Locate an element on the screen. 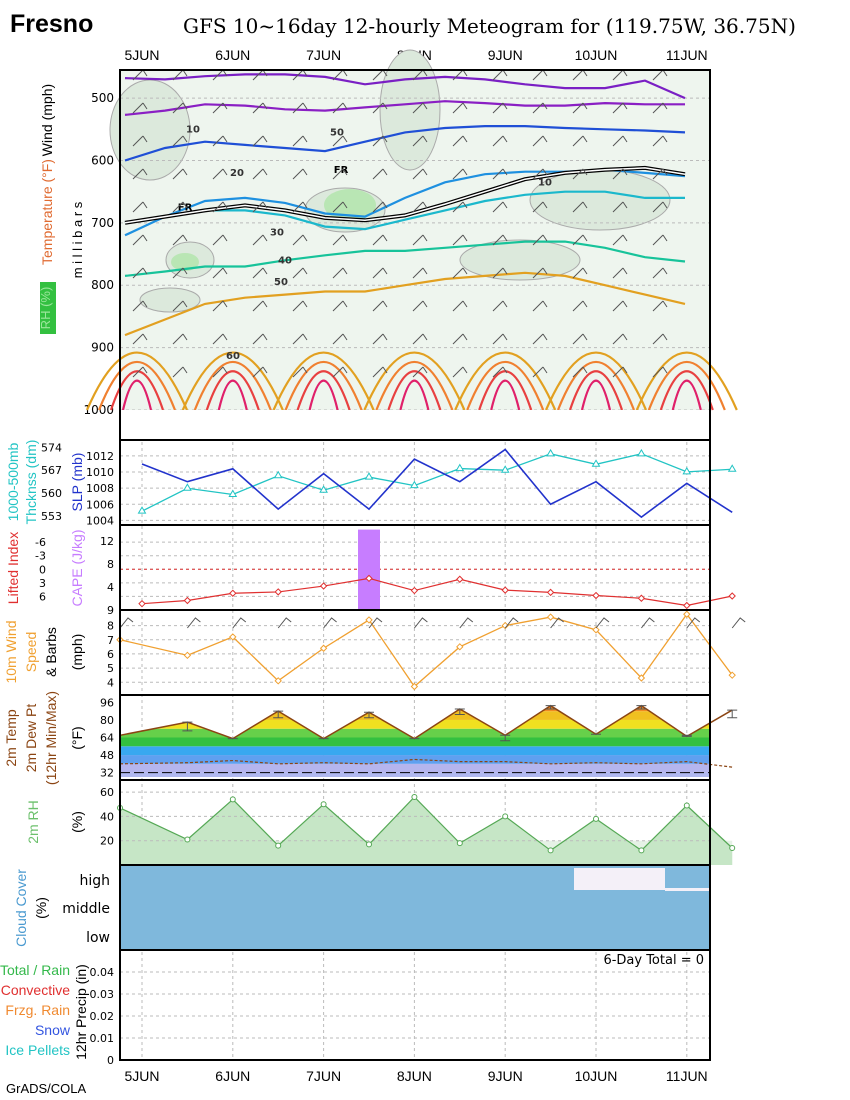  upper-panel-gap is located at coordinates (415, 425).